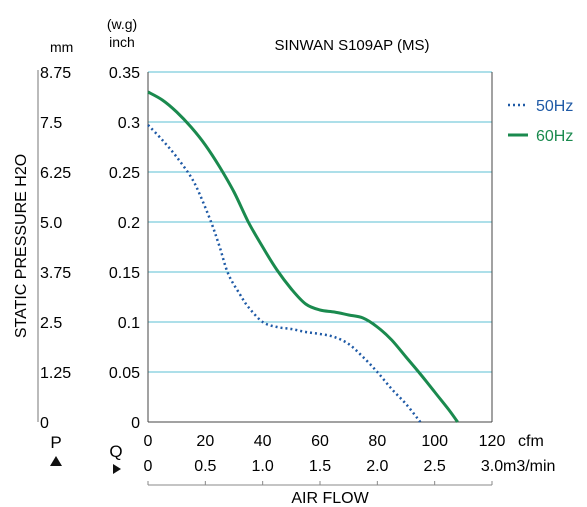 Image resolution: width=587 pixels, height=507 pixels. Describe the element at coordinates (320, 483) in the screenshot. I see `airflow-bracket-ticks` at that location.